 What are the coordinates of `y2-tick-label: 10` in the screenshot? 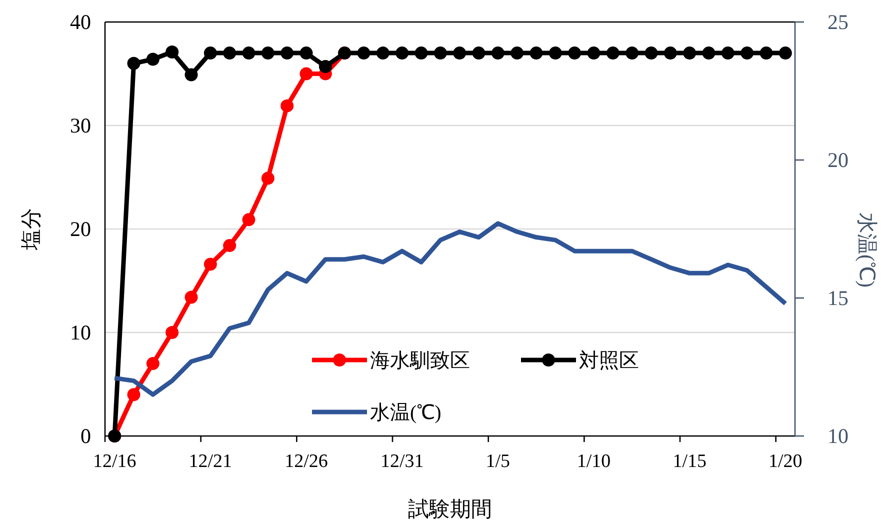 It's located at (838, 436).